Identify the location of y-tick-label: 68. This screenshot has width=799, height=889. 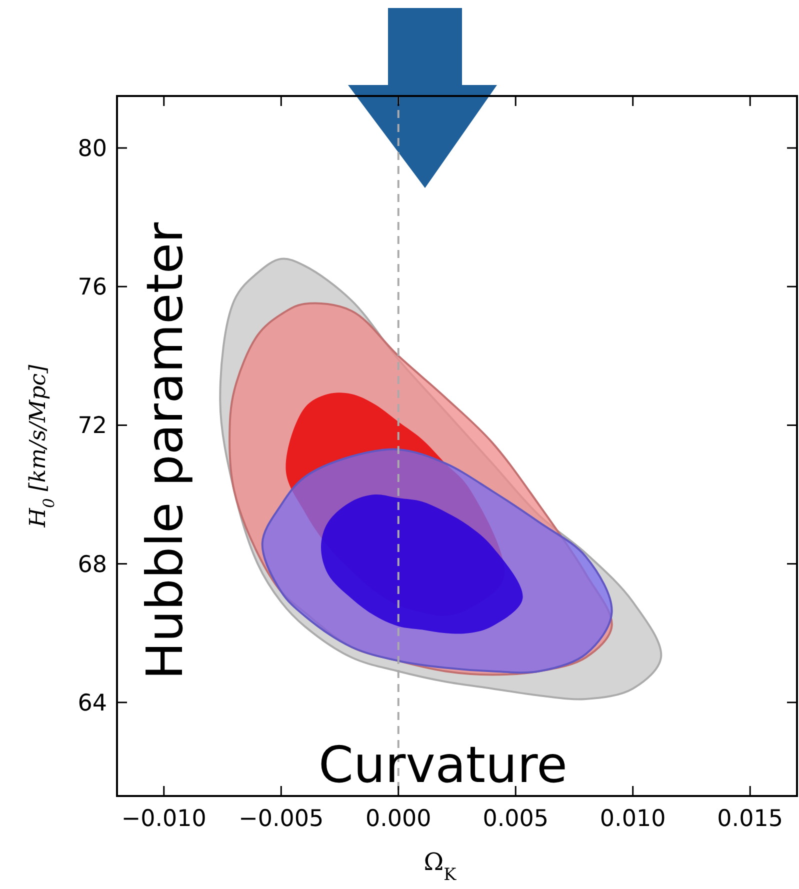
(92, 565).